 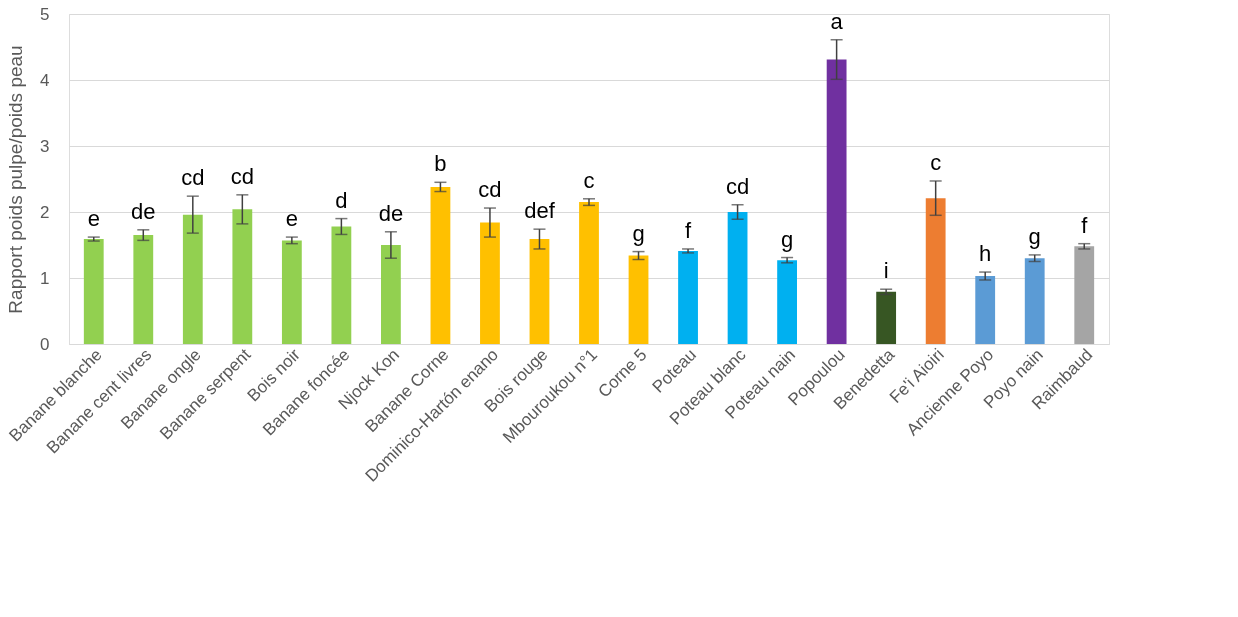 I want to click on annotation: i, so click(x=886, y=271).